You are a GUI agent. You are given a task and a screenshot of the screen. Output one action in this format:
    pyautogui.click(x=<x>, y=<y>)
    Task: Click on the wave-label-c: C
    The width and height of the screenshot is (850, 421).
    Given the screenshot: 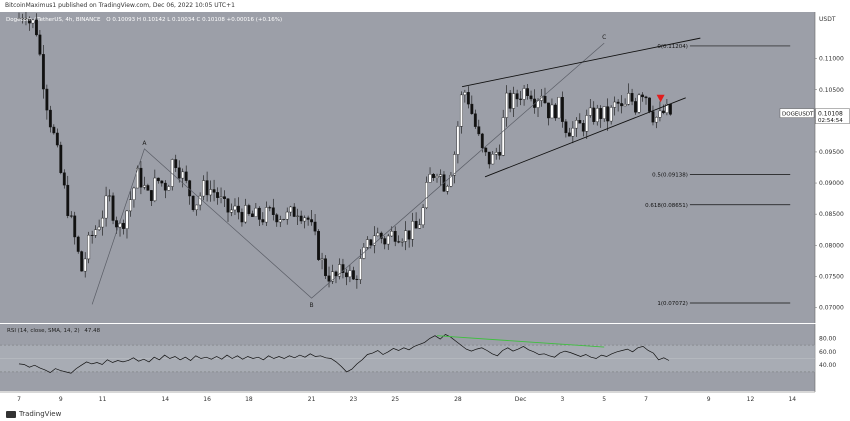 What is the action you would take?
    pyautogui.click(x=604, y=37)
    